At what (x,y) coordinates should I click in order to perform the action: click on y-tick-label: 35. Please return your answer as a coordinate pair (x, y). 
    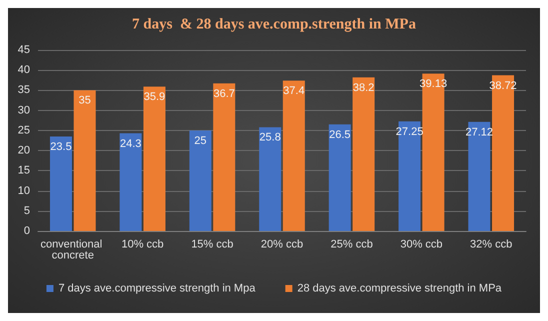
    Looking at the image, I should click on (24, 90).